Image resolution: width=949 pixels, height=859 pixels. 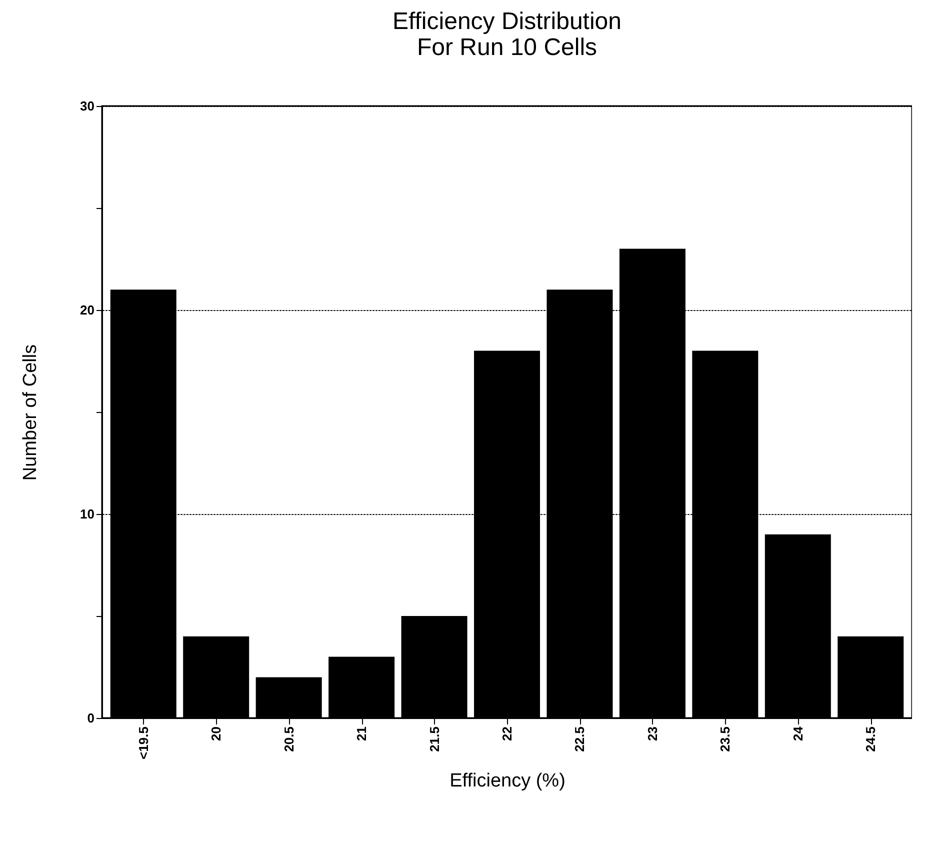 What do you see at coordinates (870, 739) in the screenshot?
I see `x-tick-label: 24.5` at bounding box center [870, 739].